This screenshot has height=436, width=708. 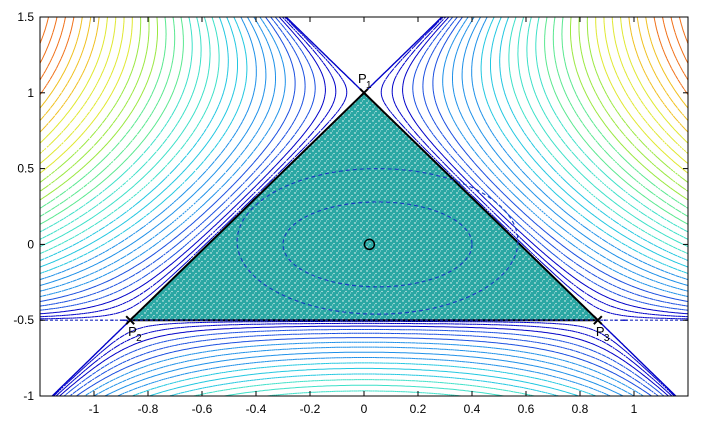 What do you see at coordinates (130, 320) in the screenshot?
I see `point-marker-p2` at bounding box center [130, 320].